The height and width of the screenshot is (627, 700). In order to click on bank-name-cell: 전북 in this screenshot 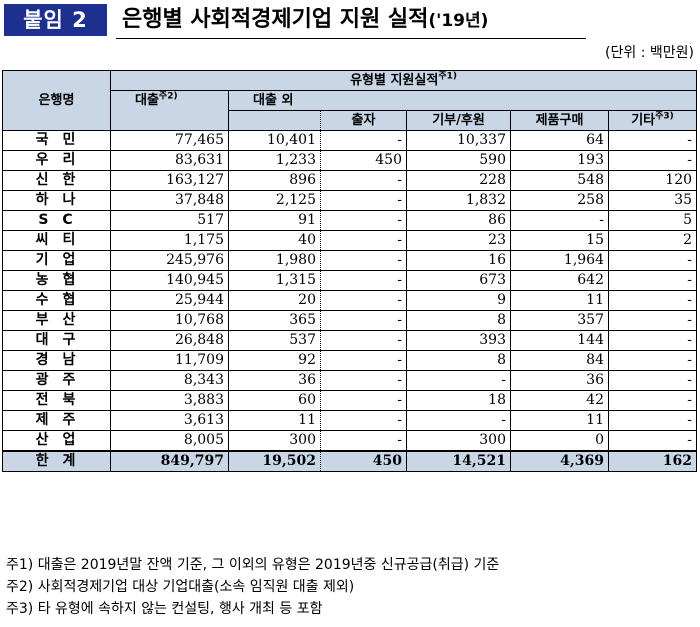, I will do `click(56, 400)`.